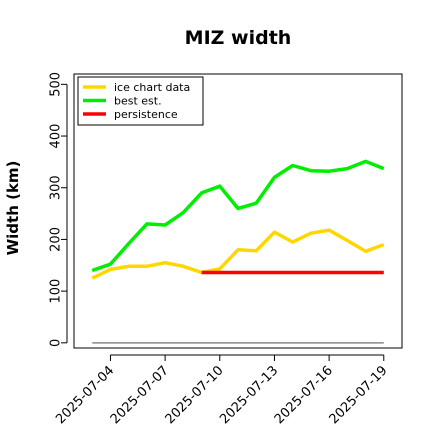 Image resolution: width=440 pixels, height=440 pixels. I want to click on legend-label: best est., so click(138, 101).